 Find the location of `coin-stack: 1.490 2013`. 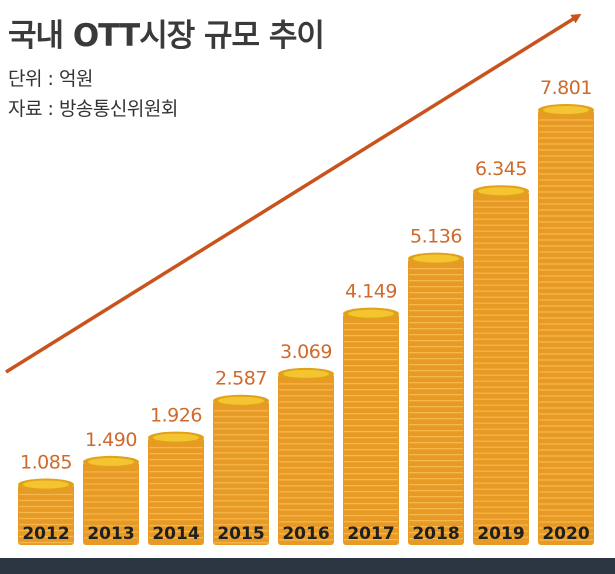

coin-stack: 1.490 2013 is located at coordinates (111, 487).